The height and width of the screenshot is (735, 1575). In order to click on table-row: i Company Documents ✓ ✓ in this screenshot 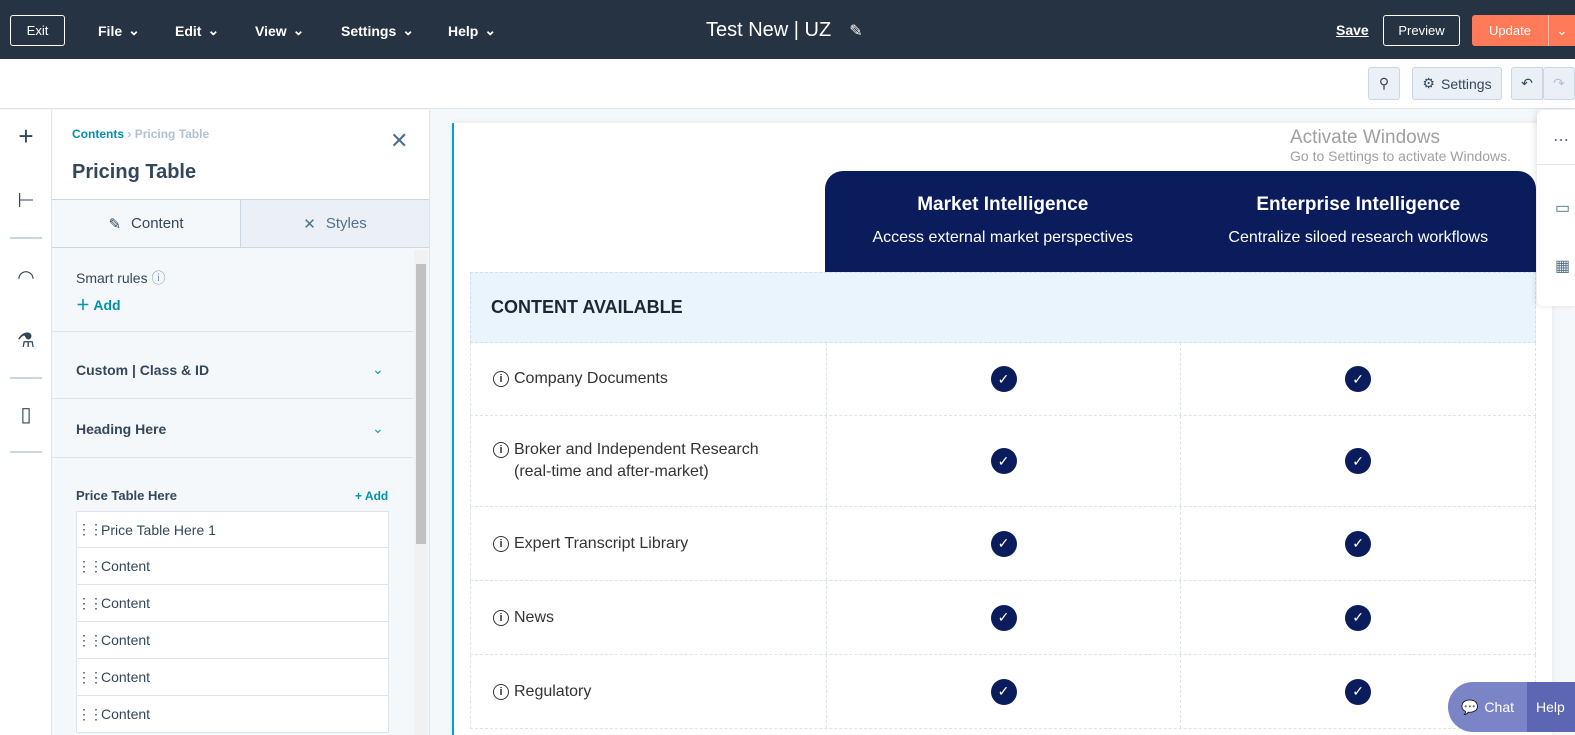, I will do `click(1003, 379)`.